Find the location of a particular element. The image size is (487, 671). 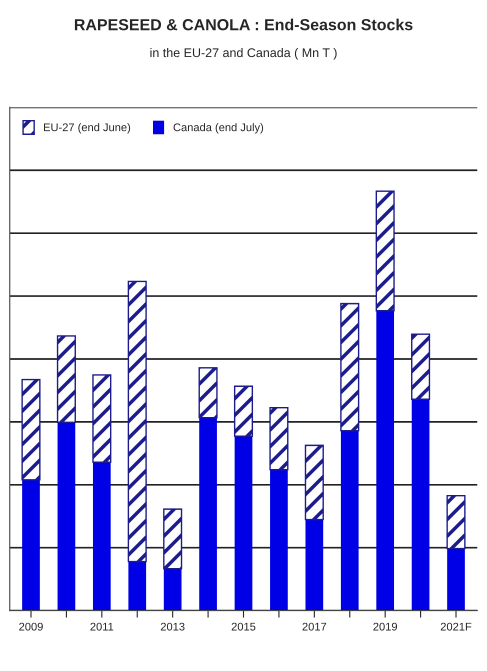

chart-subtitle: in the EU-27 and Canada ( Mn T ) is located at coordinates (243, 54).